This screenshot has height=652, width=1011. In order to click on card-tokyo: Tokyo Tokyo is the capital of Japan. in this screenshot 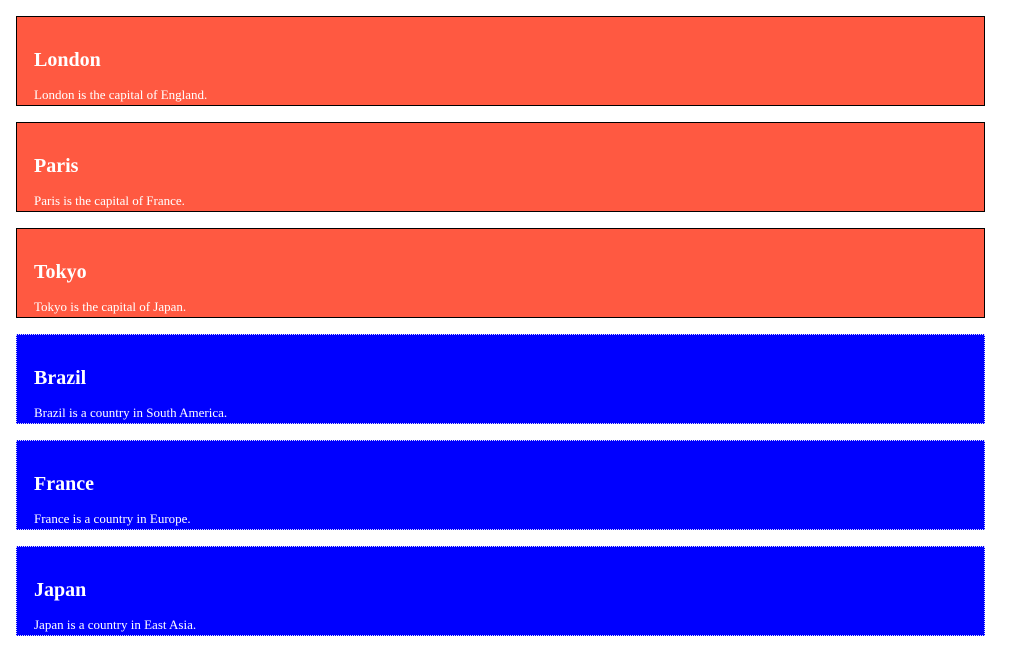, I will do `click(500, 273)`.